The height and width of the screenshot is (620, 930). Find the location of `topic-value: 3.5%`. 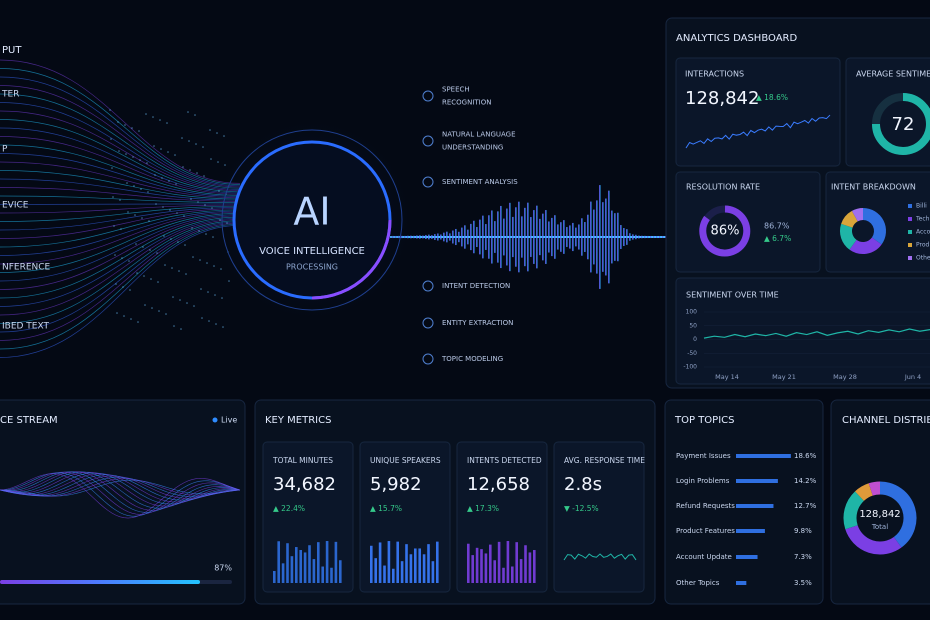

topic-value: 3.5% is located at coordinates (803, 583).